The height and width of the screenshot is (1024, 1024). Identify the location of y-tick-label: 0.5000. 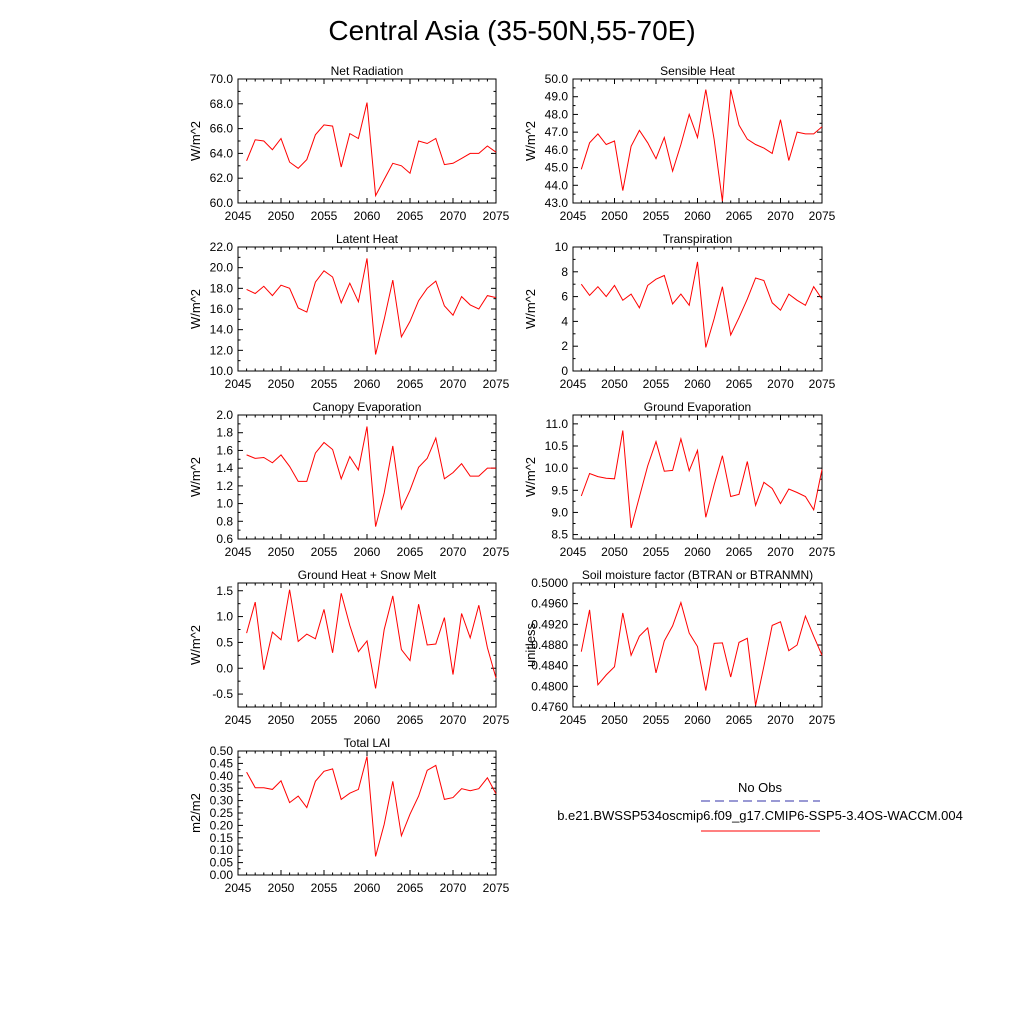
(549, 583).